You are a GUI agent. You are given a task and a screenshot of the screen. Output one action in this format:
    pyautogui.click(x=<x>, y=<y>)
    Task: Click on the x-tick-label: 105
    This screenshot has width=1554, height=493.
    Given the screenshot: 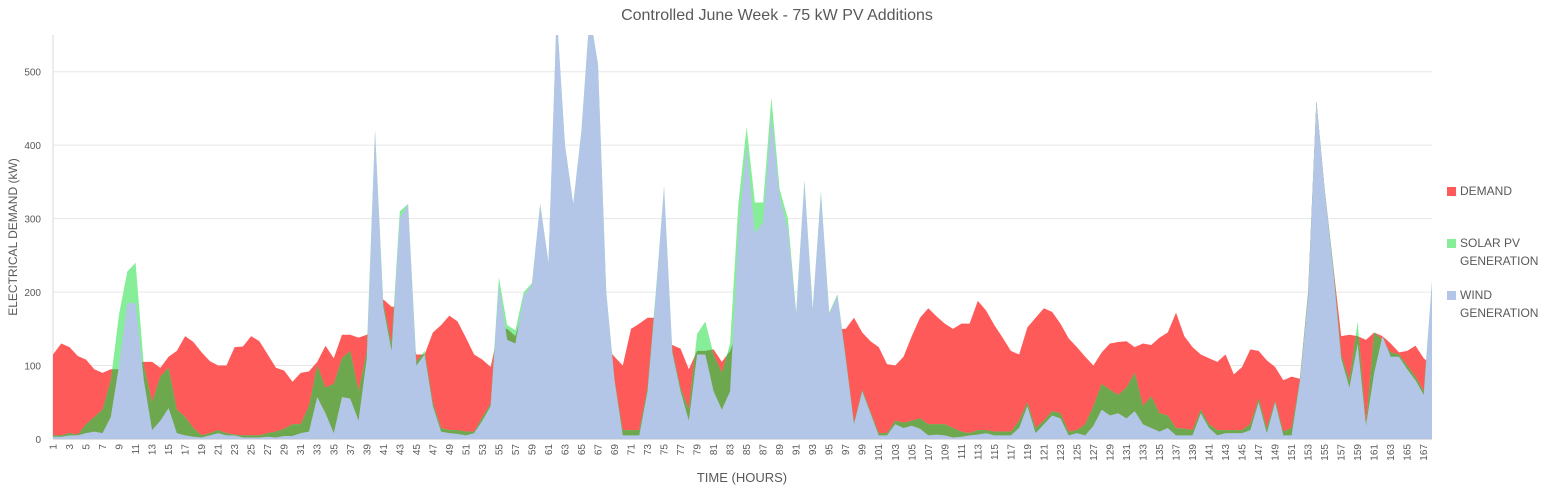 What is the action you would take?
    pyautogui.click(x=912, y=452)
    